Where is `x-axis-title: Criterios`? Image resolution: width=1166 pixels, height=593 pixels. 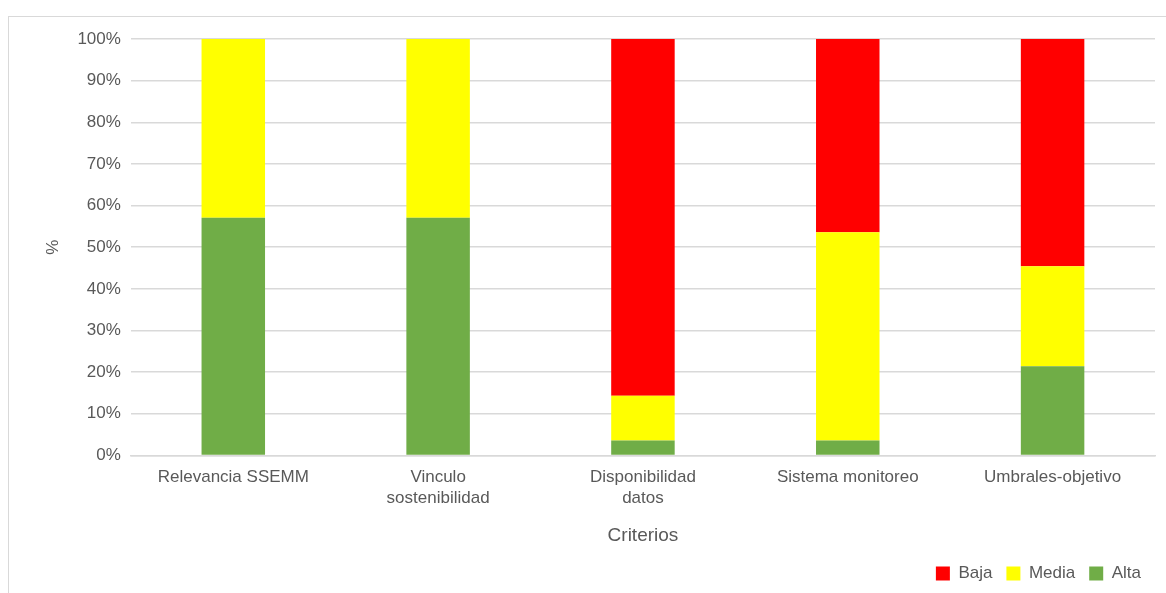
x-axis-title: Criterios is located at coordinates (643, 534).